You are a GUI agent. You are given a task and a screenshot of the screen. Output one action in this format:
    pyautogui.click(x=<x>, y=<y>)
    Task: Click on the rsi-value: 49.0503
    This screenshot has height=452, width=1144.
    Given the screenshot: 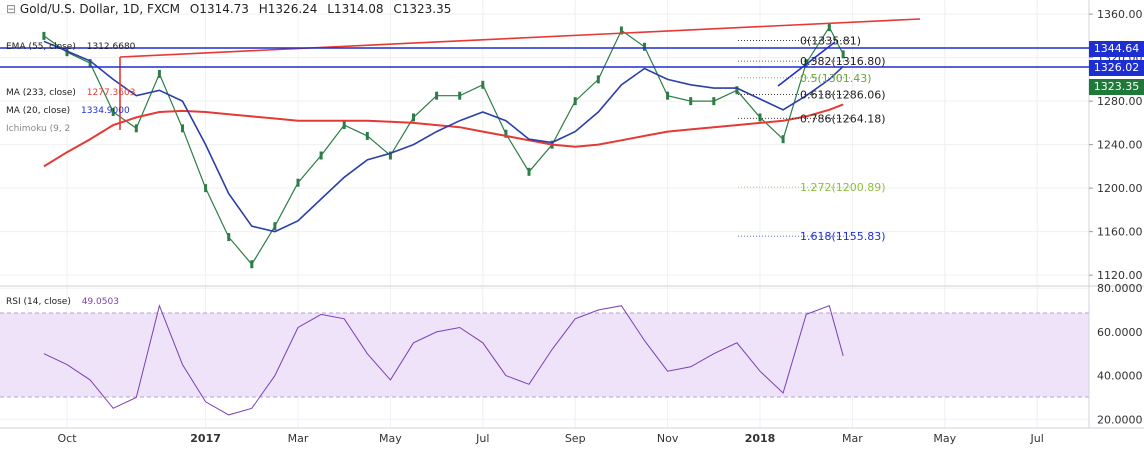 What is the action you would take?
    pyautogui.click(x=100, y=302)
    